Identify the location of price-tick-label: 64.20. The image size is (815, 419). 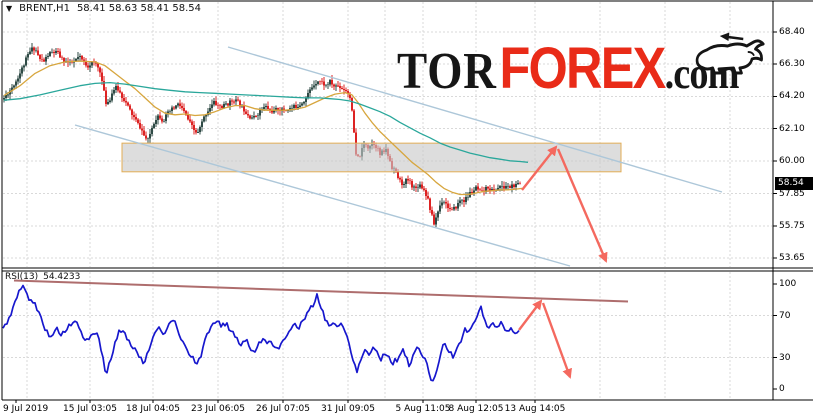
(792, 96).